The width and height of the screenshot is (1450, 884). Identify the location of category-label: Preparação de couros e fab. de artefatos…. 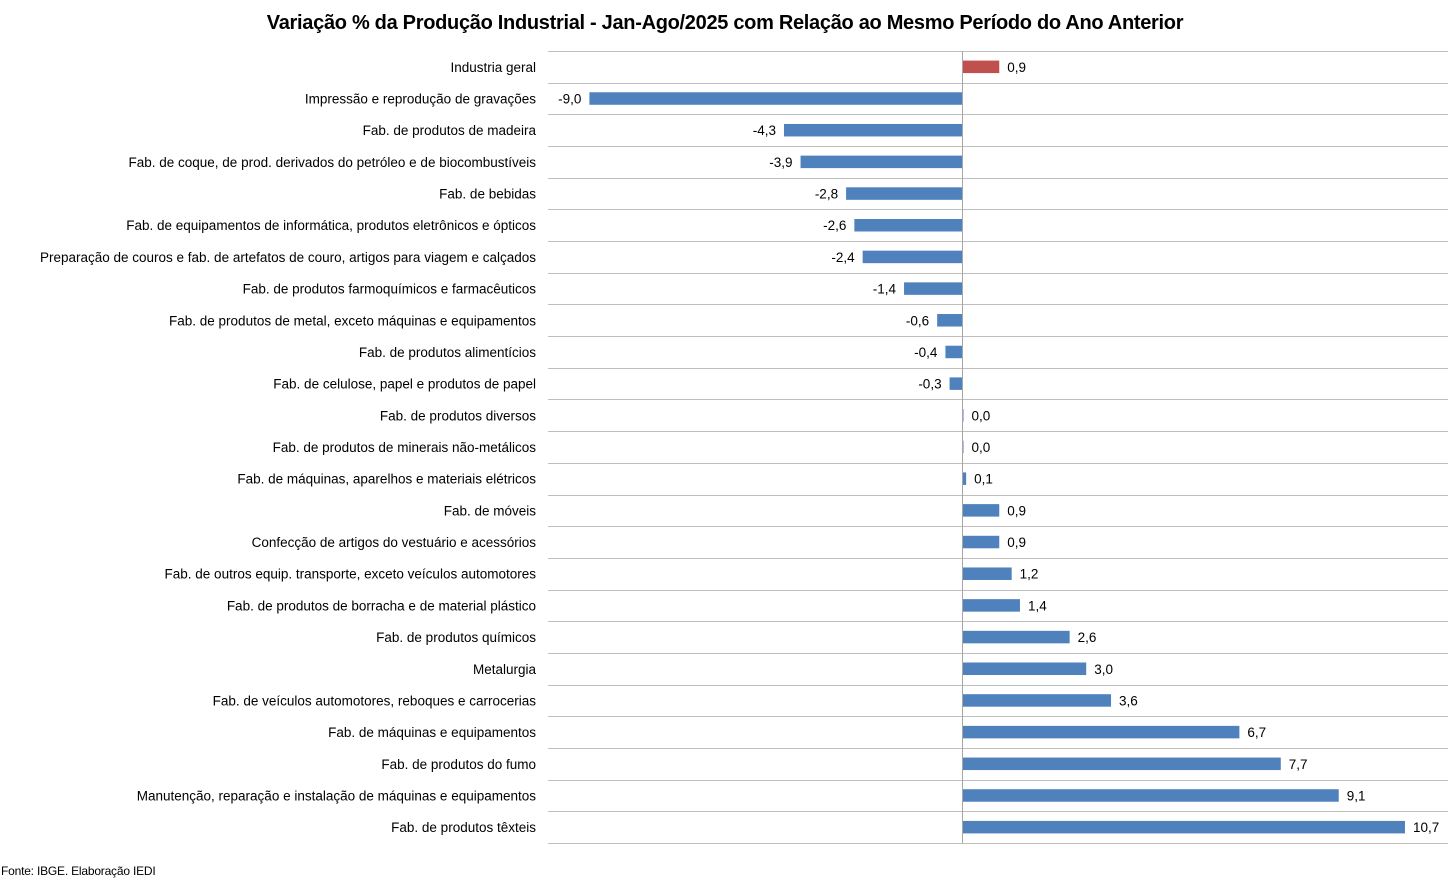
(288, 257).